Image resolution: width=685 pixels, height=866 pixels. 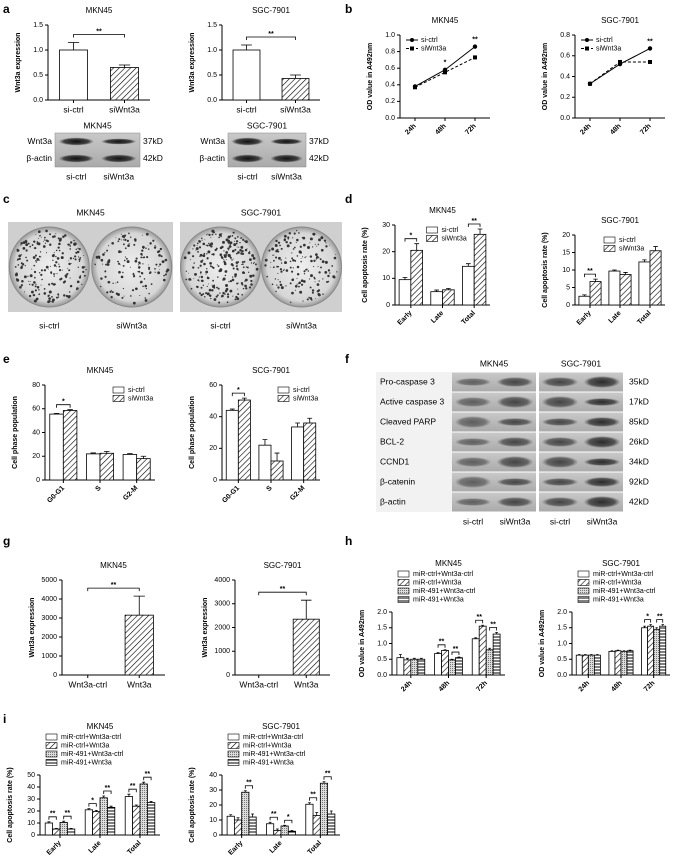 I want to click on x-tick-label: 72h, so click(x=645, y=129).